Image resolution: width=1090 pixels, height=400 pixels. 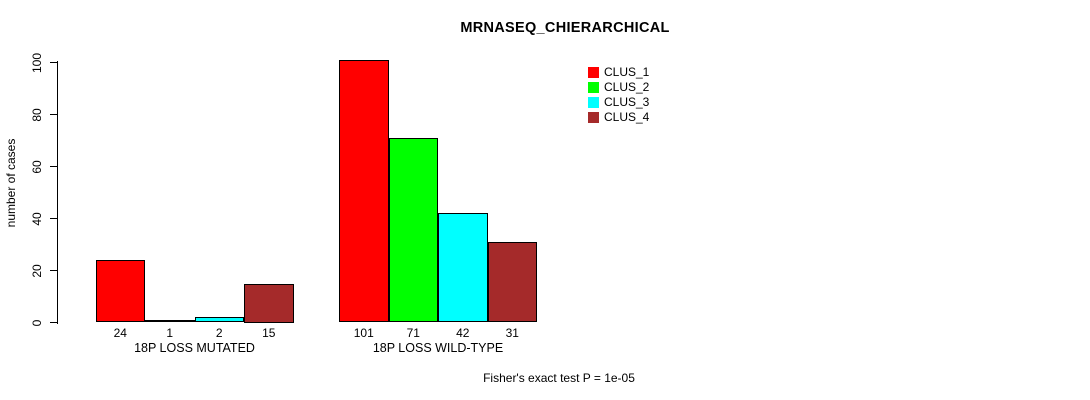 What do you see at coordinates (219, 333) in the screenshot?
I see `bar-value-label: 2` at bounding box center [219, 333].